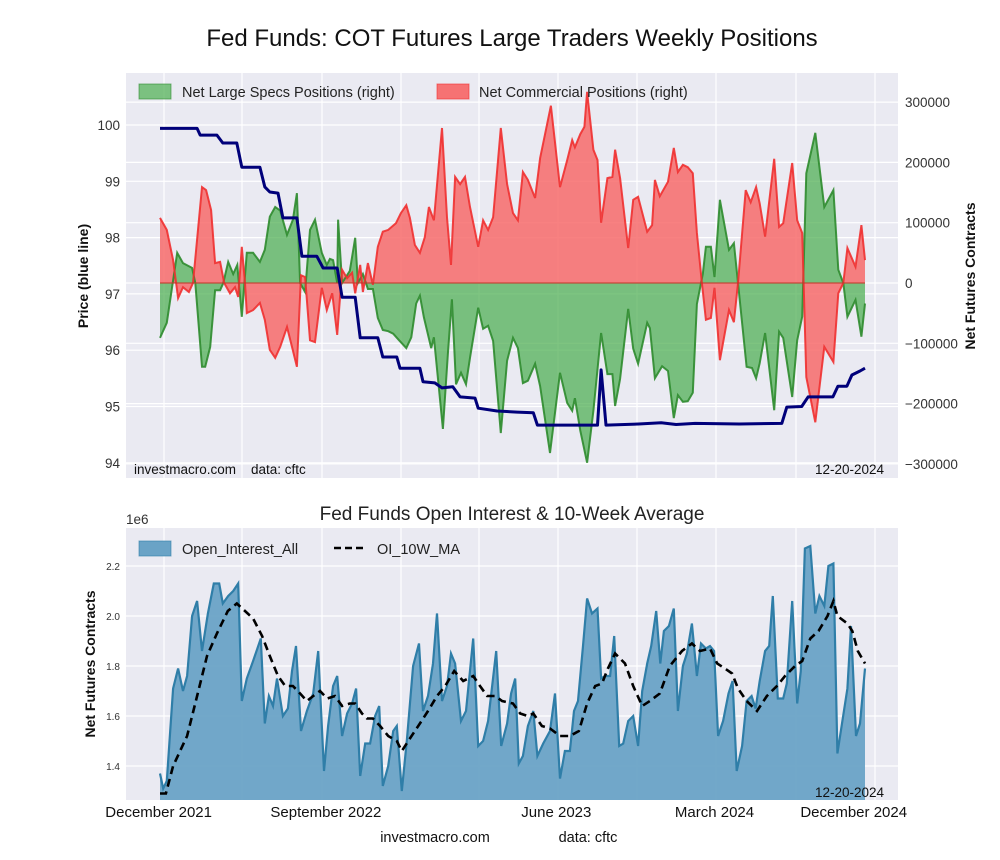 This screenshot has width=1000, height=860. Describe the element at coordinates (970, 275) in the screenshot. I see `top-right-axis-label: Net Futures Contracts` at that location.